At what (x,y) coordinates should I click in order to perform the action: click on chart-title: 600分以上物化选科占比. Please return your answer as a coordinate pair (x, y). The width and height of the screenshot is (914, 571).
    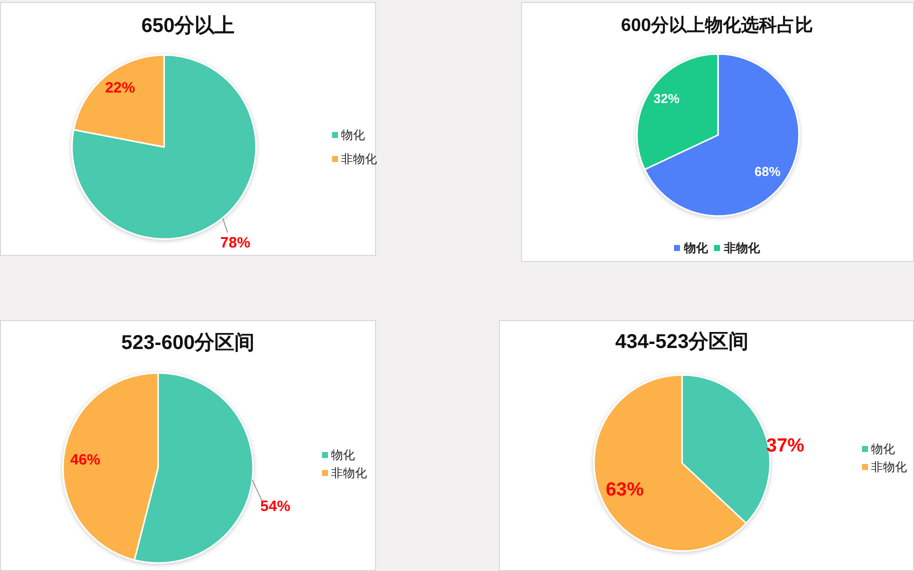
    Looking at the image, I should click on (717, 25).